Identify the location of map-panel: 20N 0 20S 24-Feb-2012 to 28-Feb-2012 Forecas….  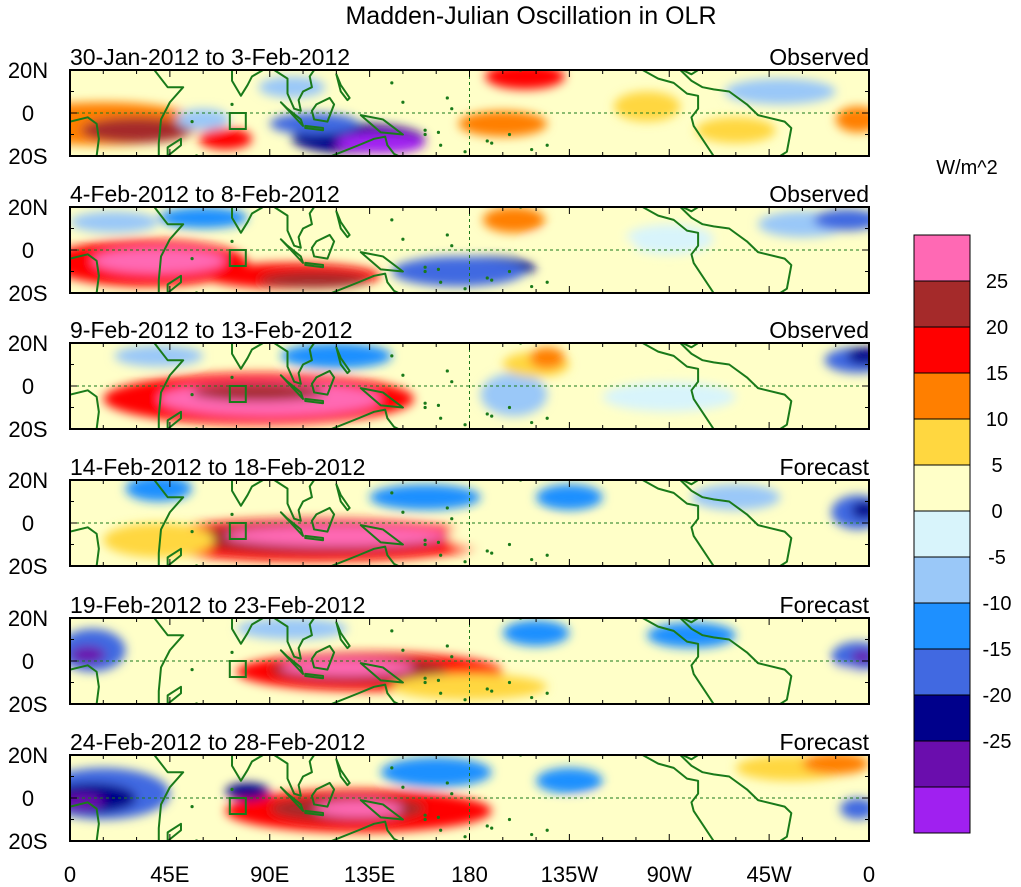
(439, 791).